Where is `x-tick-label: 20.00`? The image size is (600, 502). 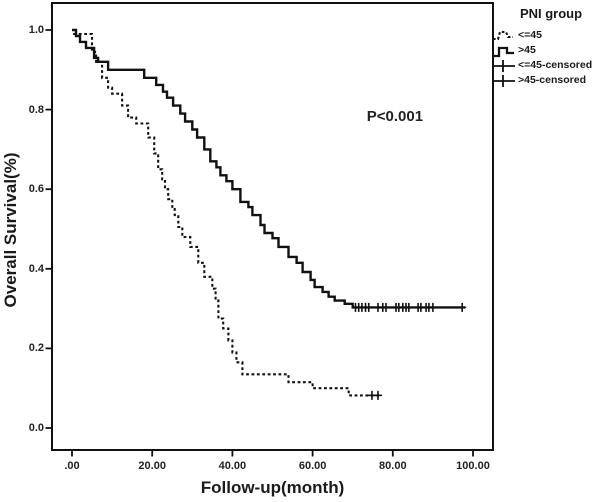 x-tick-label: 20.00 is located at coordinates (152, 466).